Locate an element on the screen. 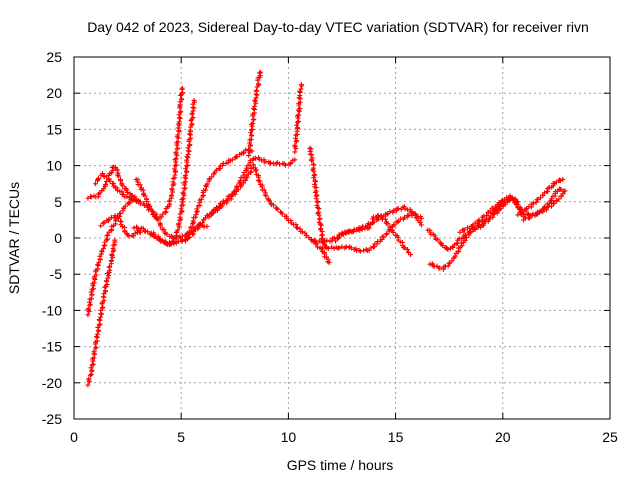  y-tick-label: 10 is located at coordinates (54, 166).